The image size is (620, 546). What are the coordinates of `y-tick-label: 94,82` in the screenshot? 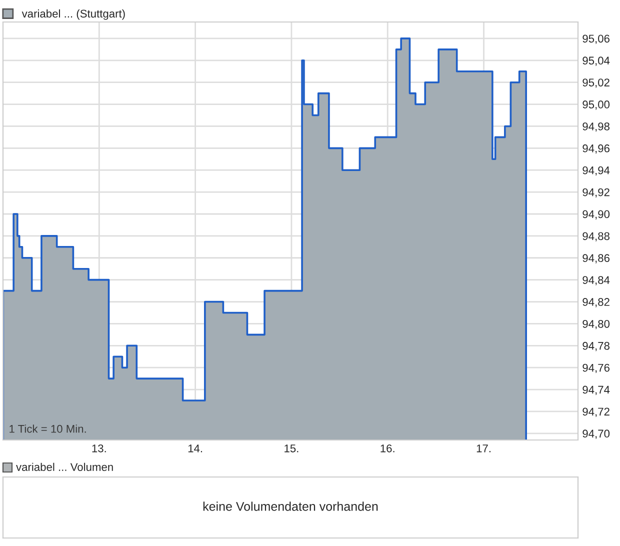 It's located at (596, 303).